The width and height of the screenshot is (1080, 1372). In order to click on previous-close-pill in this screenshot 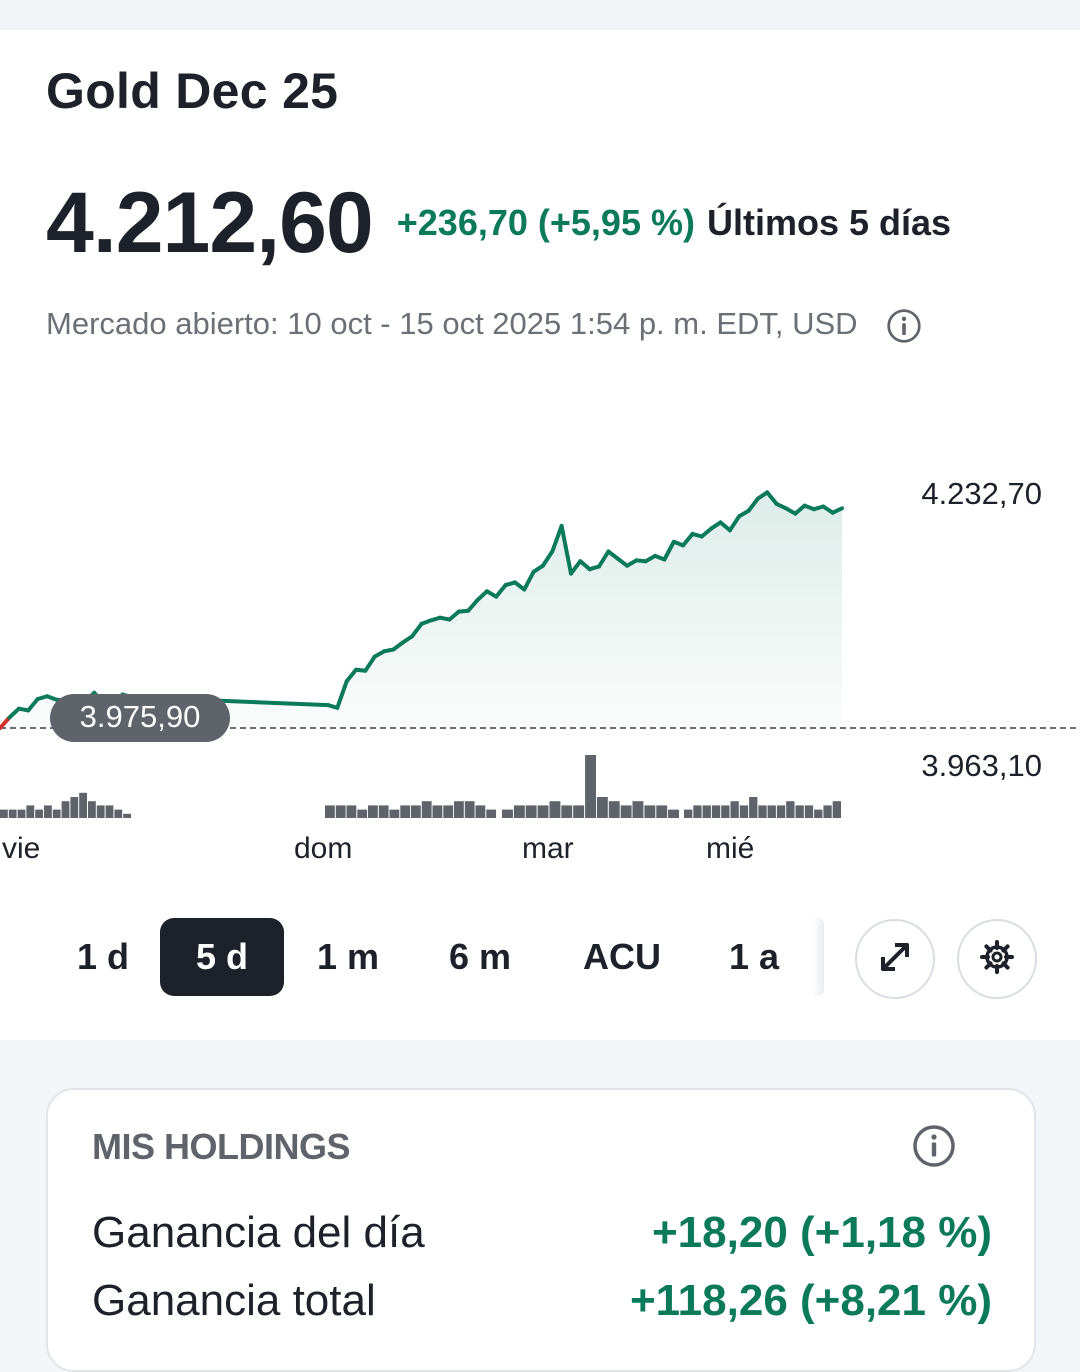, I will do `click(140, 718)`.